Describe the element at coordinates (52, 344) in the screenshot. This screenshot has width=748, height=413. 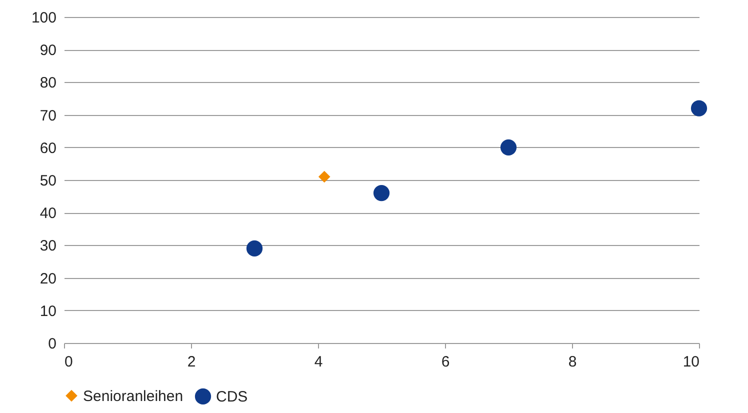
I see `y-tick-label: 0` at that location.